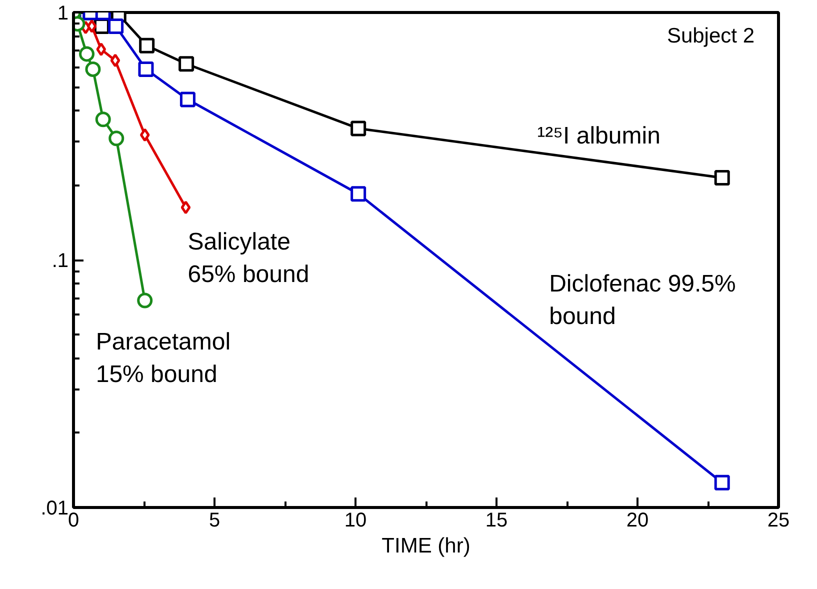 This screenshot has width=817, height=589. Describe the element at coordinates (163, 358) in the screenshot. I see `text: Paracetamol 15% bound` at that location.